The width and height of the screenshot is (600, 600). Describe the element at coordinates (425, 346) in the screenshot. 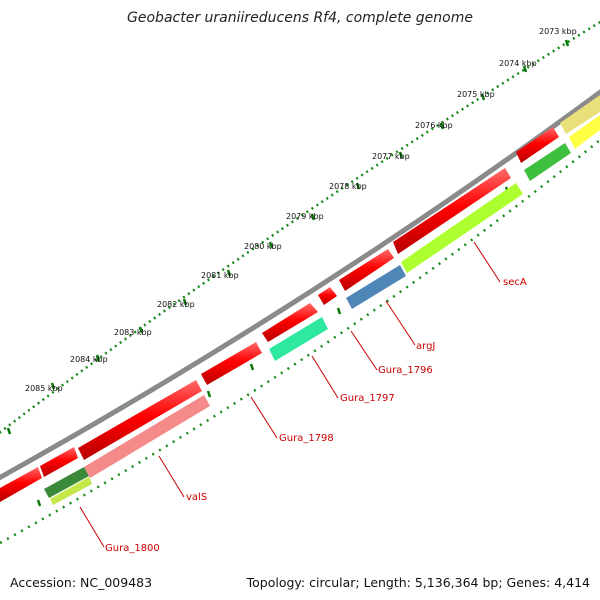

I see `gene-label-argj: argJ` at that location.